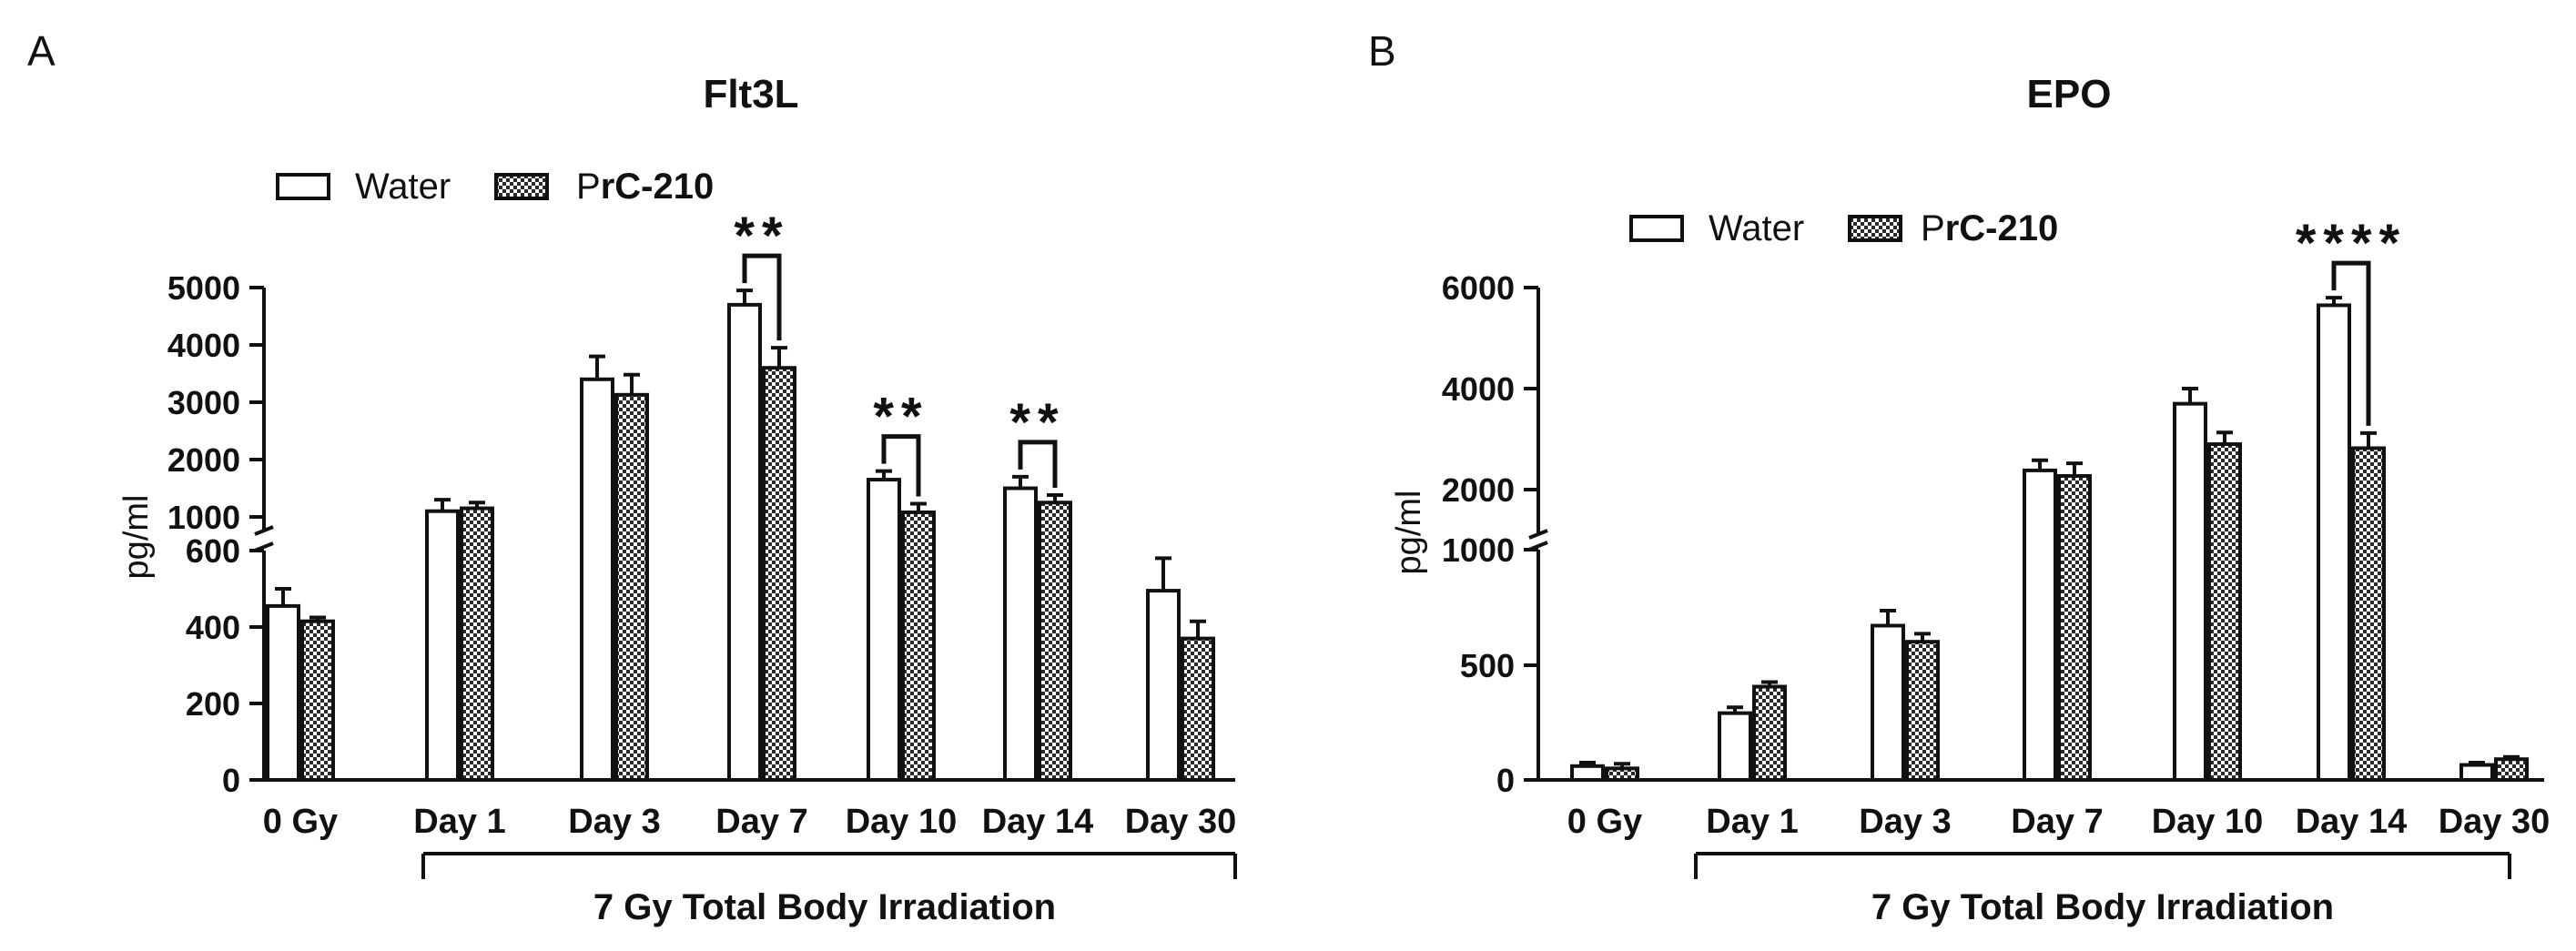  I want to click on panel-b-significance: ****, so click(2351, 320).